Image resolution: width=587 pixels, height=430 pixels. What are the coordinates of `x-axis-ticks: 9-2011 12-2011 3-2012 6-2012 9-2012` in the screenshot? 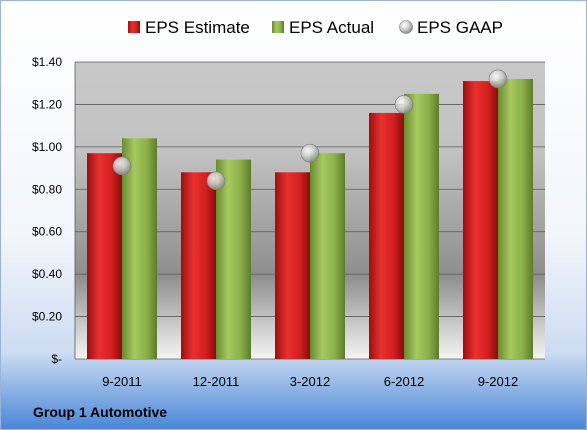 It's located at (310, 381).